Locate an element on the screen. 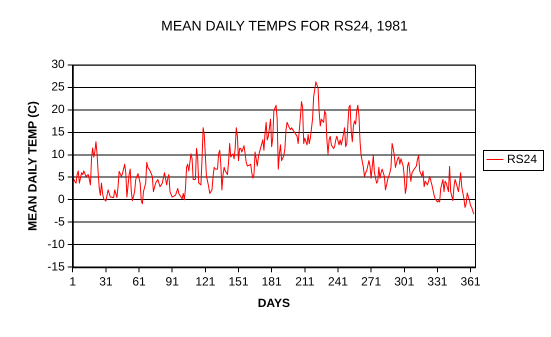 This screenshot has height=337, width=551. x-tick-label: 301 is located at coordinates (404, 281).